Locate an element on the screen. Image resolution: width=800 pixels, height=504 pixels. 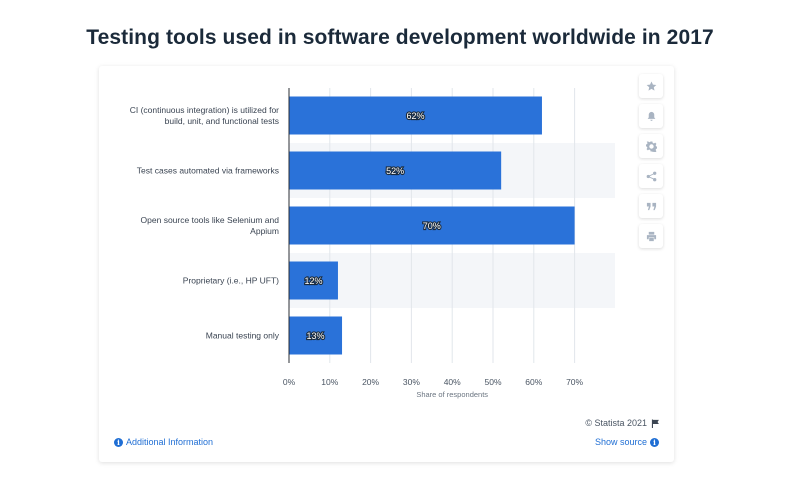
copyright: © Statista 2021 is located at coordinates (622, 423).